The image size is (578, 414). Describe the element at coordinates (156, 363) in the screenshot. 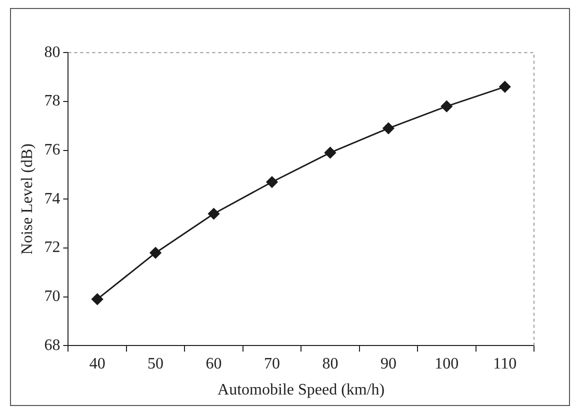

I see `x-tick-label: 50` at that location.